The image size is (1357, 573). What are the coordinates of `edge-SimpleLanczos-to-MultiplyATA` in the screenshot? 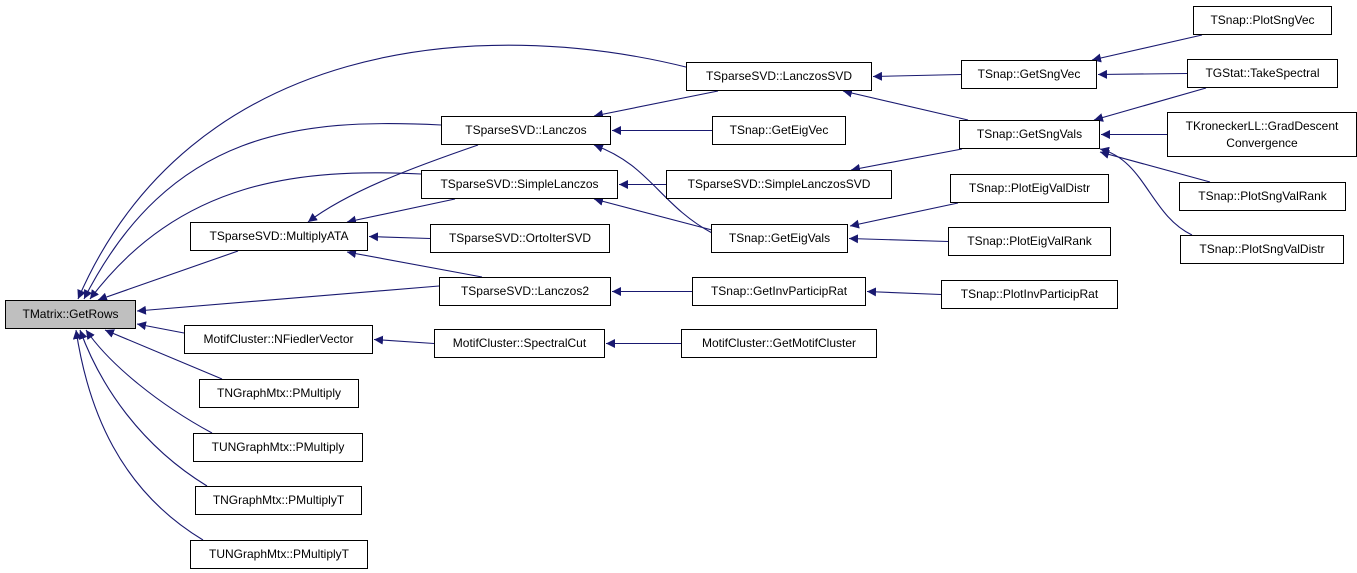 It's located at (401, 211).